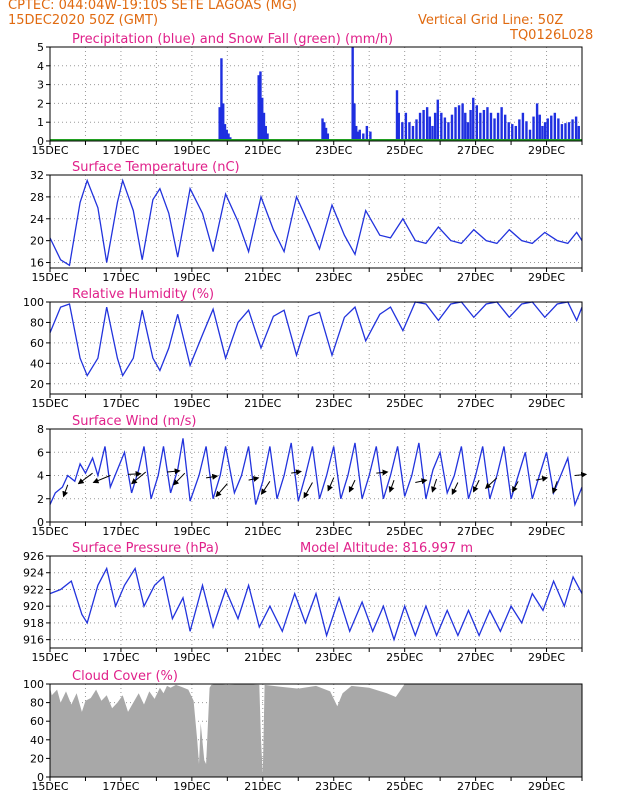 This screenshot has height=800, width=618. Describe the element at coordinates (37, 363) in the screenshot. I see `y-tick-label: 40` at that location.